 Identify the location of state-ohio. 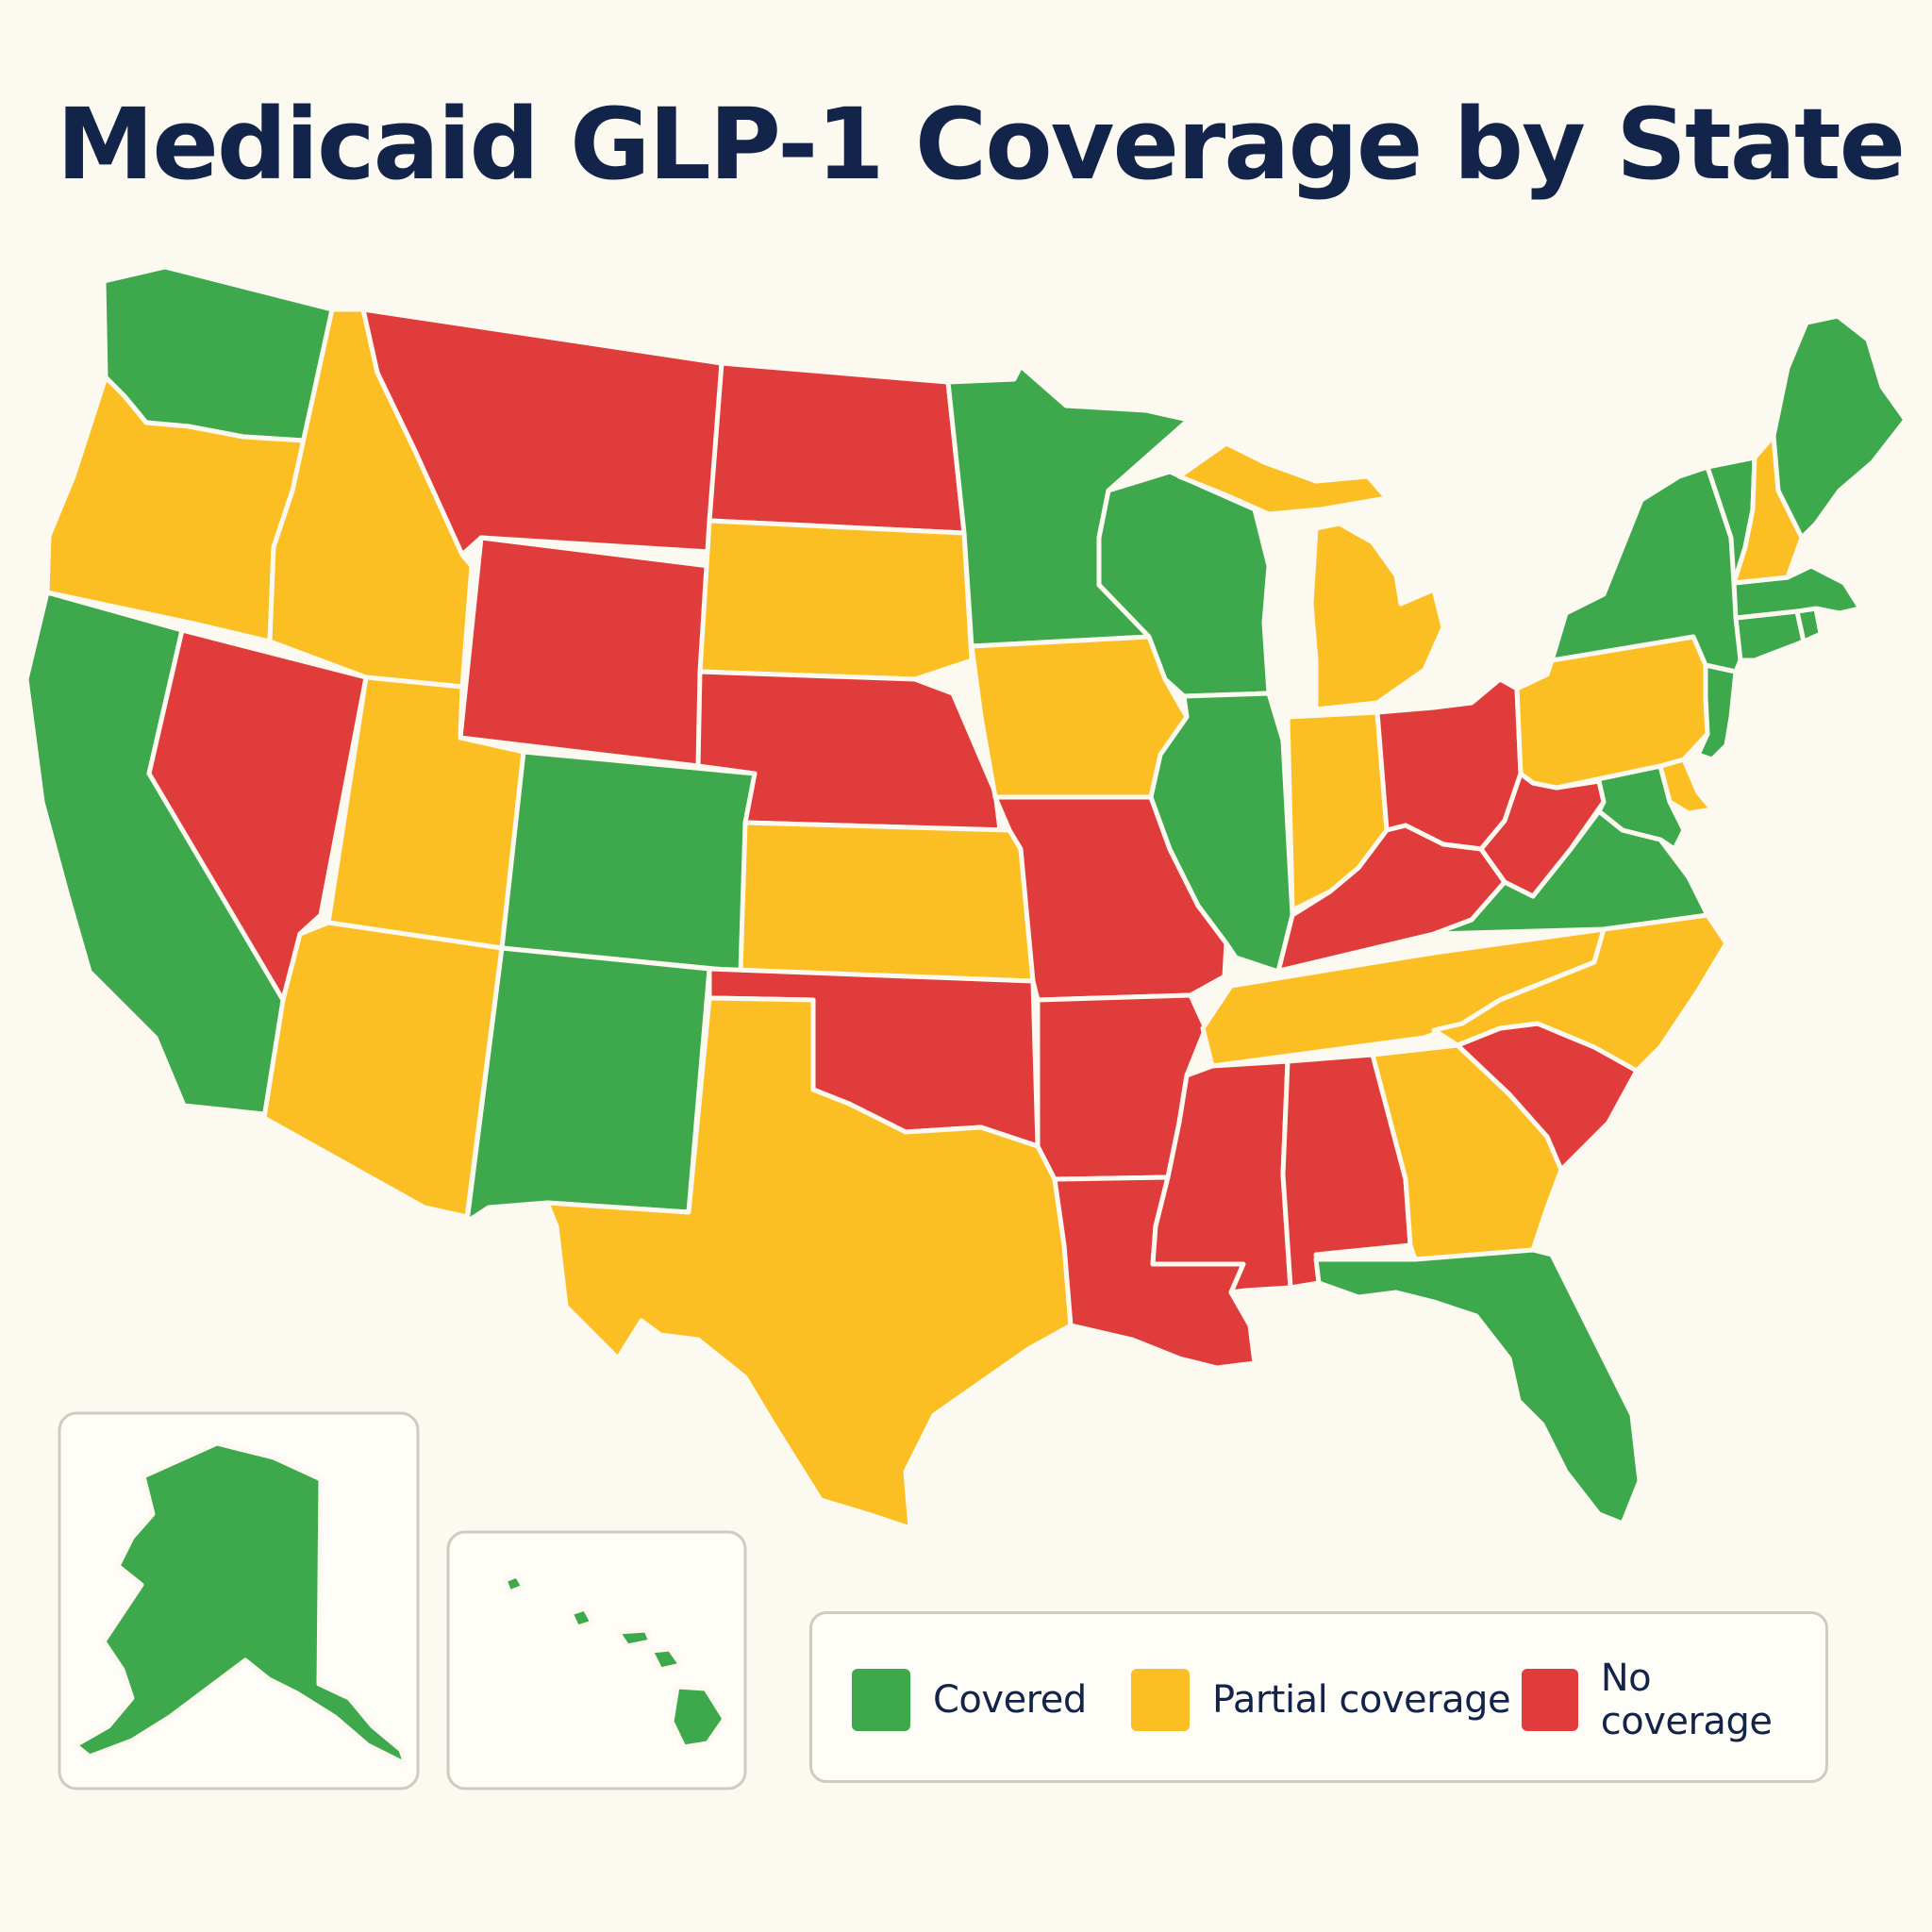
(1449, 764).